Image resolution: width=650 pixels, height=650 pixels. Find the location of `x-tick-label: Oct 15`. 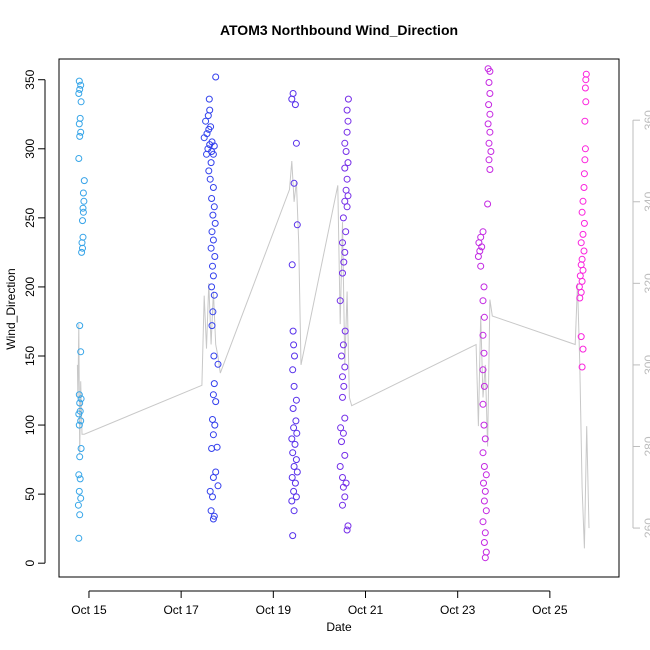

x-tick-label: Oct 15 is located at coordinates (89, 610).